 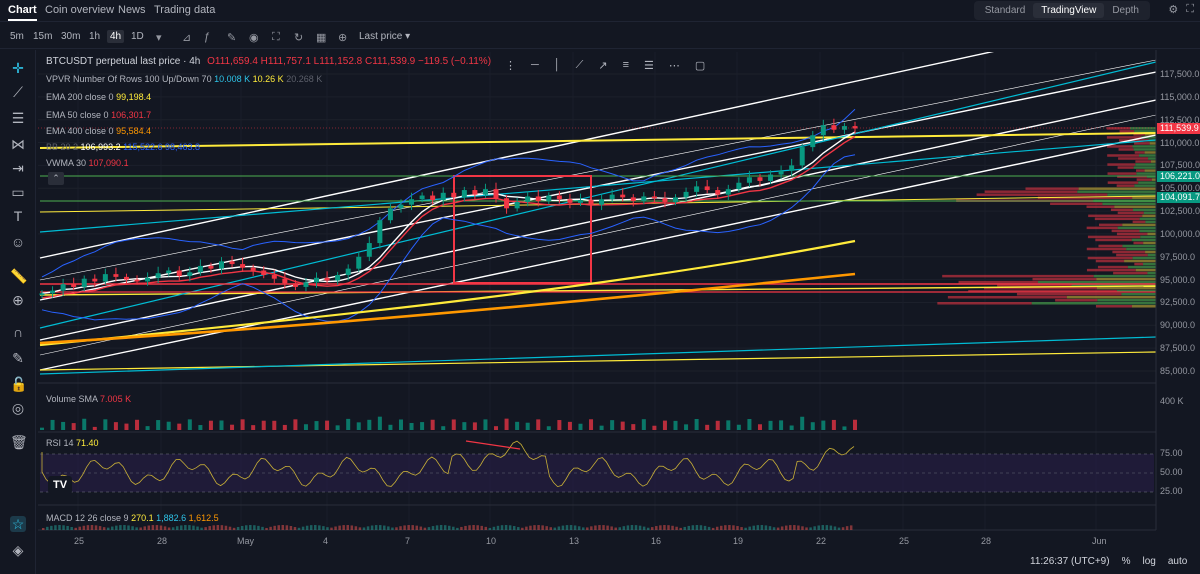 I want to click on legend-vwma: VWMA 30 107,090.1, so click(x=87, y=163).